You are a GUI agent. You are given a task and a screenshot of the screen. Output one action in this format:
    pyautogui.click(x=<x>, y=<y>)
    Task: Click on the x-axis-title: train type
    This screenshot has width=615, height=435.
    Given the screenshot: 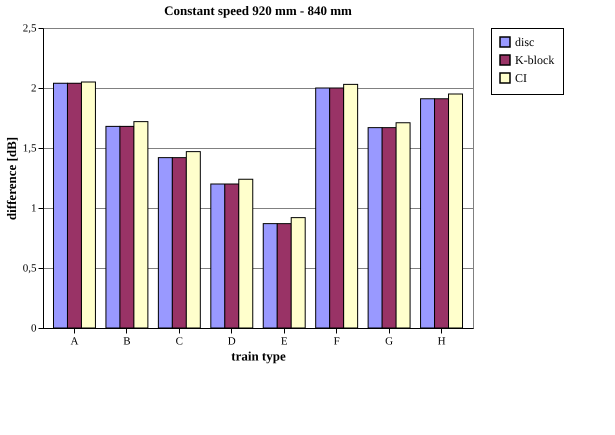 What is the action you would take?
    pyautogui.click(x=258, y=356)
    